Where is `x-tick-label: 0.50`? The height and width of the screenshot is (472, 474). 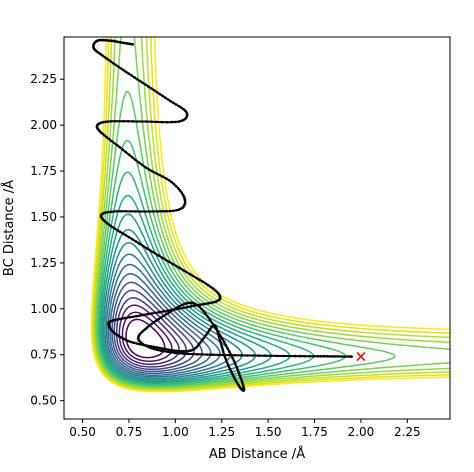
x-tick-label: 0.50 is located at coordinates (82, 432).